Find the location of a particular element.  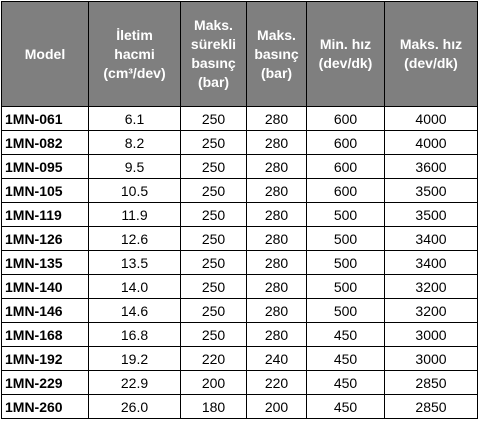

model-cell: 1MN-135 is located at coordinates (45, 262).